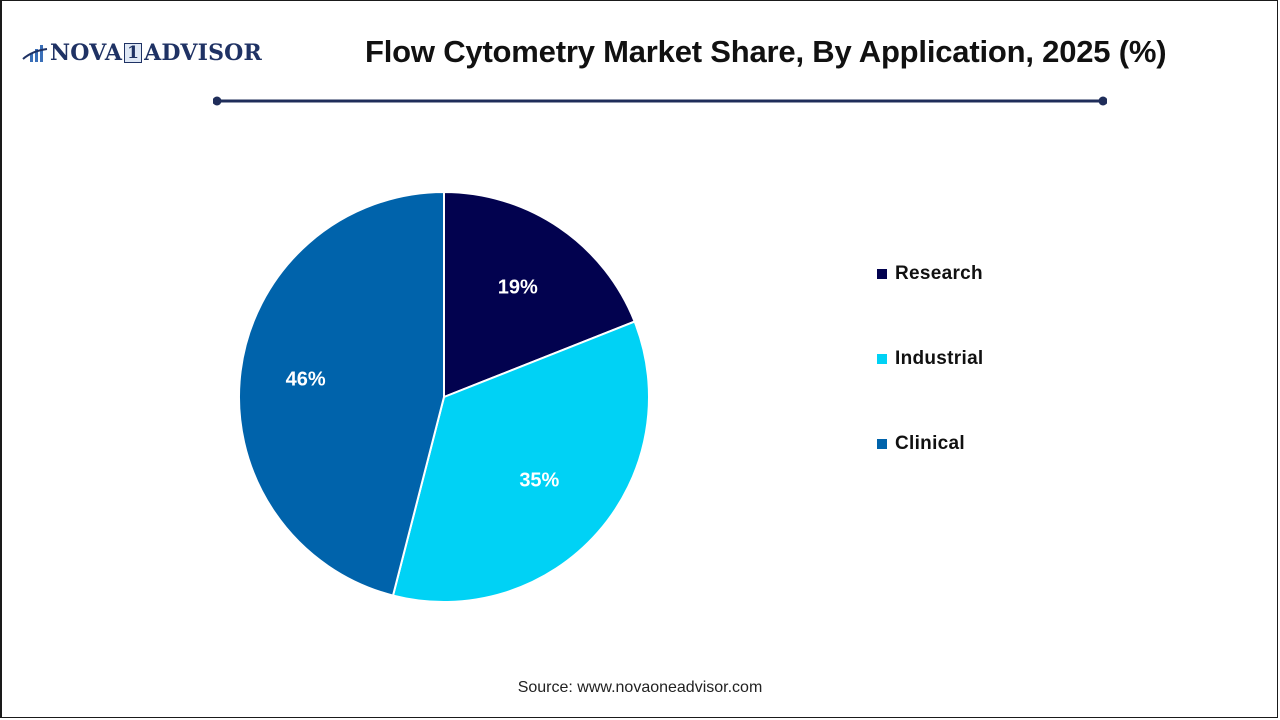 Image resolution: width=1280 pixels, height=720 pixels. Describe the element at coordinates (882, 274) in the screenshot. I see `legend-swatch-research` at that location.